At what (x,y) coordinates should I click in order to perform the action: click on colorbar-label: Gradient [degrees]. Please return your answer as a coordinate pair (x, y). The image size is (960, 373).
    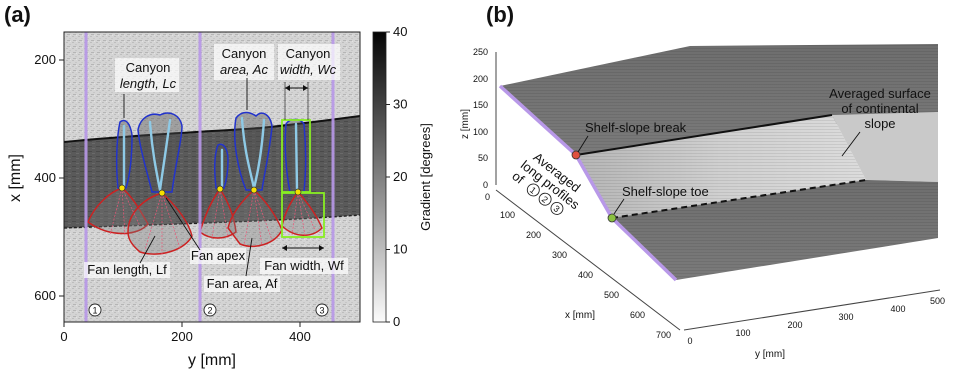
    Looking at the image, I should click on (425, 177).